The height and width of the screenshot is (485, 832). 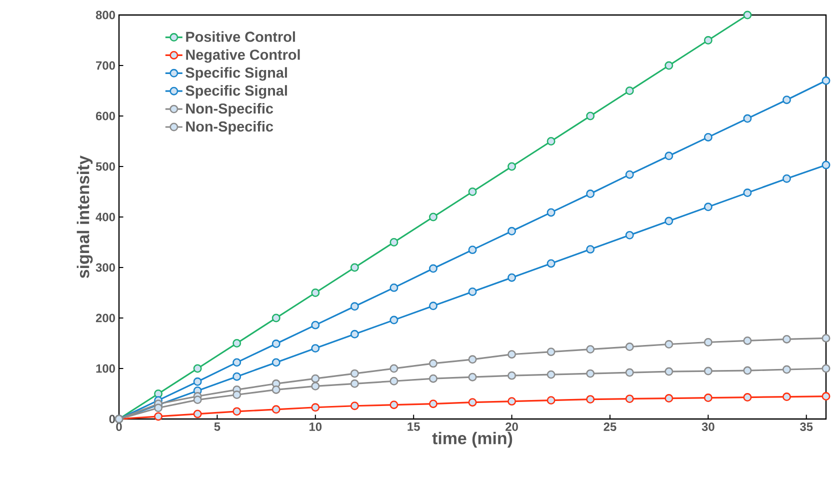 What do you see at coordinates (105, 65) in the screenshot?
I see `y-tick-label: 700` at bounding box center [105, 65].